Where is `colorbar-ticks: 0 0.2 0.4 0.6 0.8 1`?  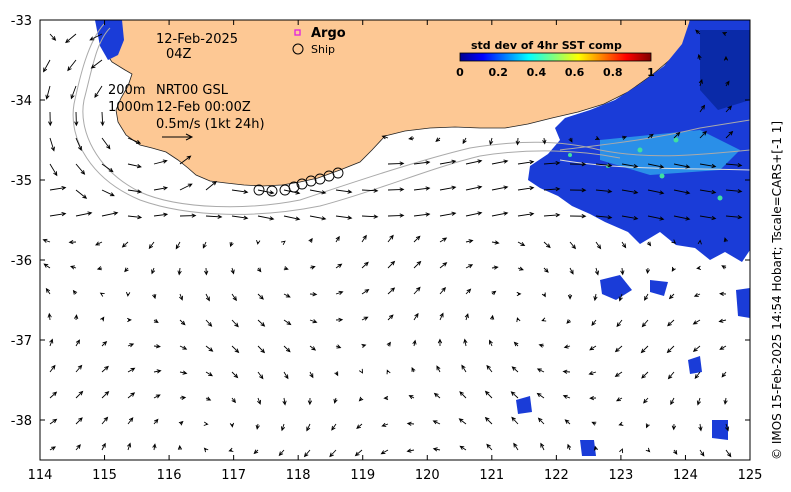 colorbar-ticks: 0 0.2 0.4 0.6 0.8 1 is located at coordinates (555, 72).